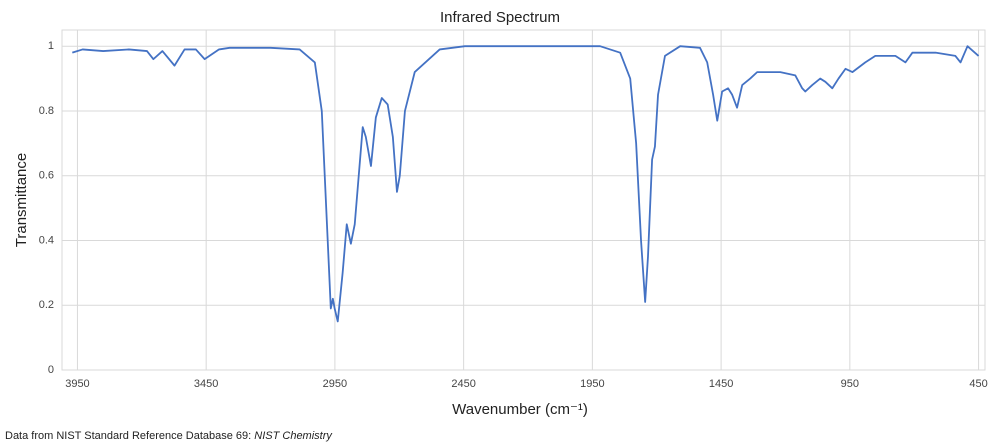  I want to click on x-tick-label: 950, so click(850, 384).